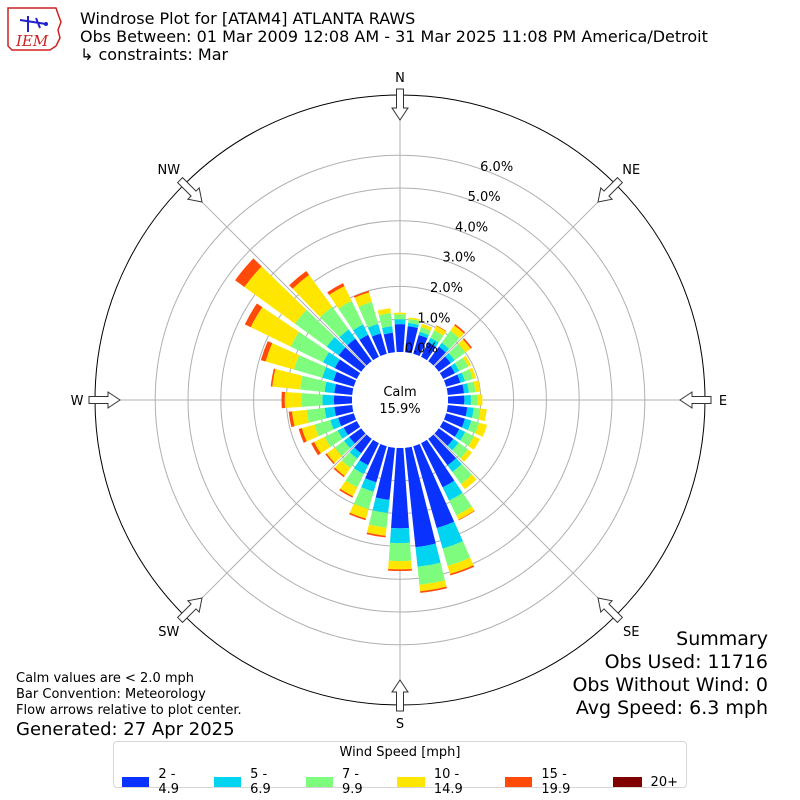 The height and width of the screenshot is (800, 800). I want to click on convention-note: Bar Convention: Meteorology, so click(111, 694).